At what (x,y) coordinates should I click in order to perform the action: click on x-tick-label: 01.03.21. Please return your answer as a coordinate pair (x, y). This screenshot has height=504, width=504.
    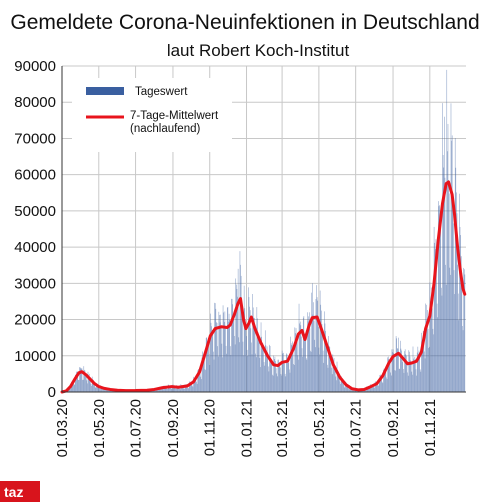
    Looking at the image, I should click on (282, 428).